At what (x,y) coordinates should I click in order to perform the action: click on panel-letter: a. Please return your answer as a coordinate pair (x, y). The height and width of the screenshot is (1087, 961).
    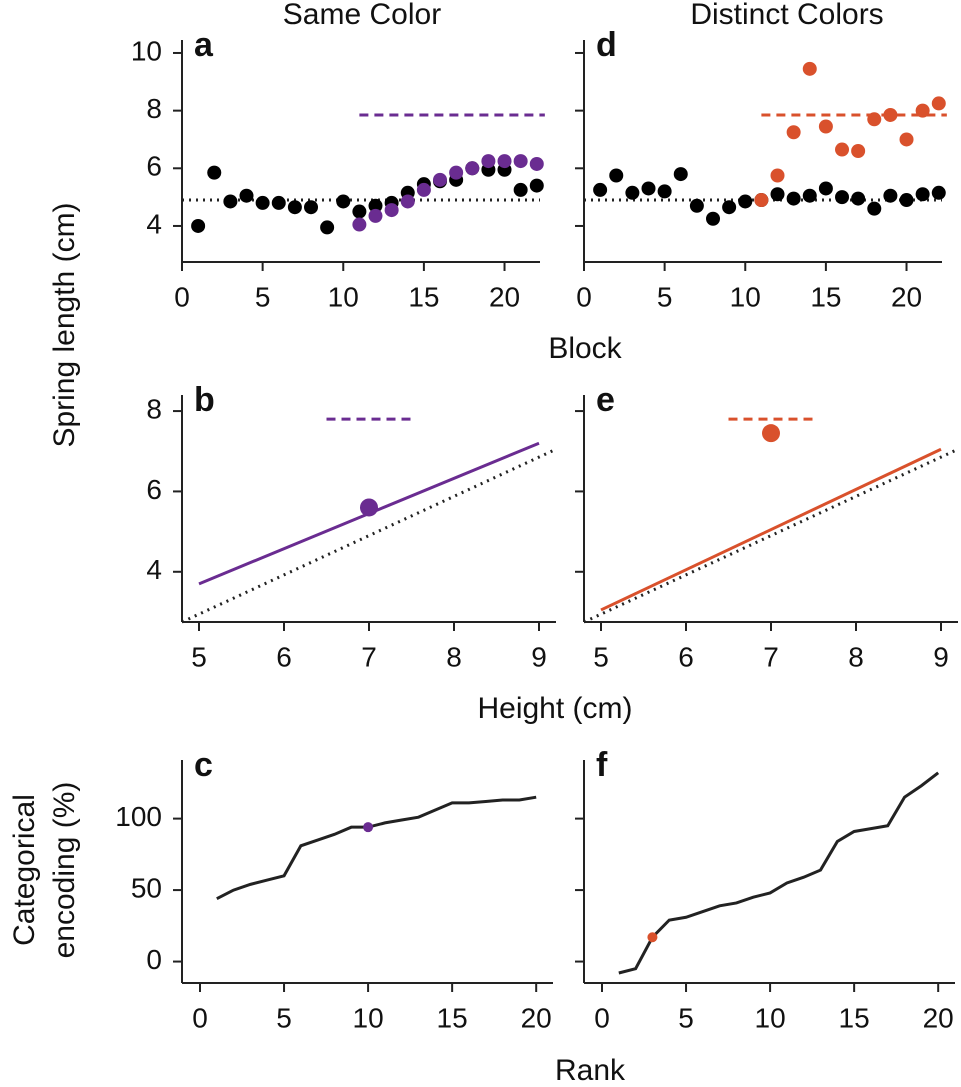
    Looking at the image, I should click on (204, 45).